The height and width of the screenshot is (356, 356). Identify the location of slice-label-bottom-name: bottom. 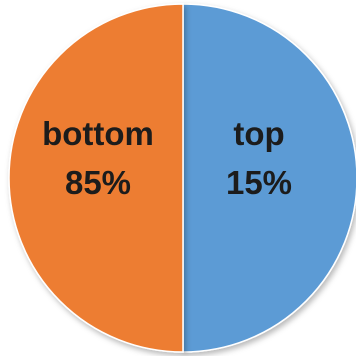
(98, 133).